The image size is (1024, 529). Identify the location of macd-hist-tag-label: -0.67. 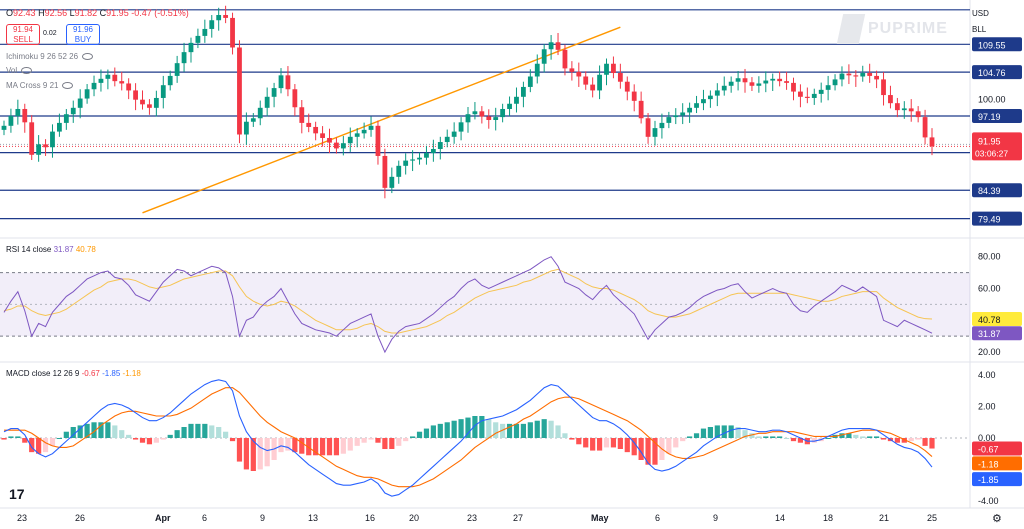
(988, 450).